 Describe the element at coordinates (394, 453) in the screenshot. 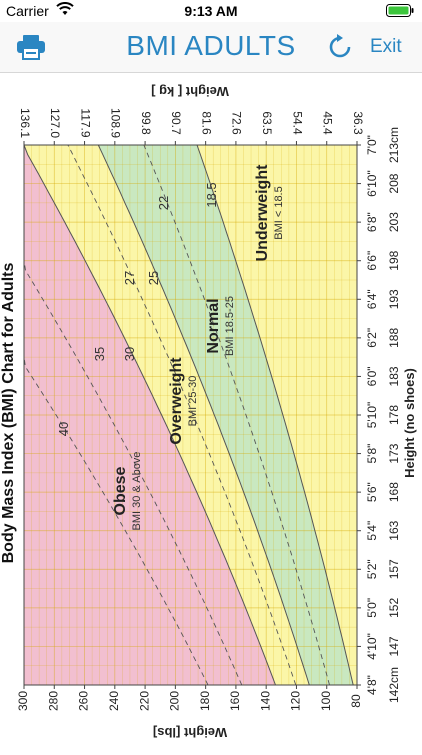

I see `height-cm-label: 173` at that location.